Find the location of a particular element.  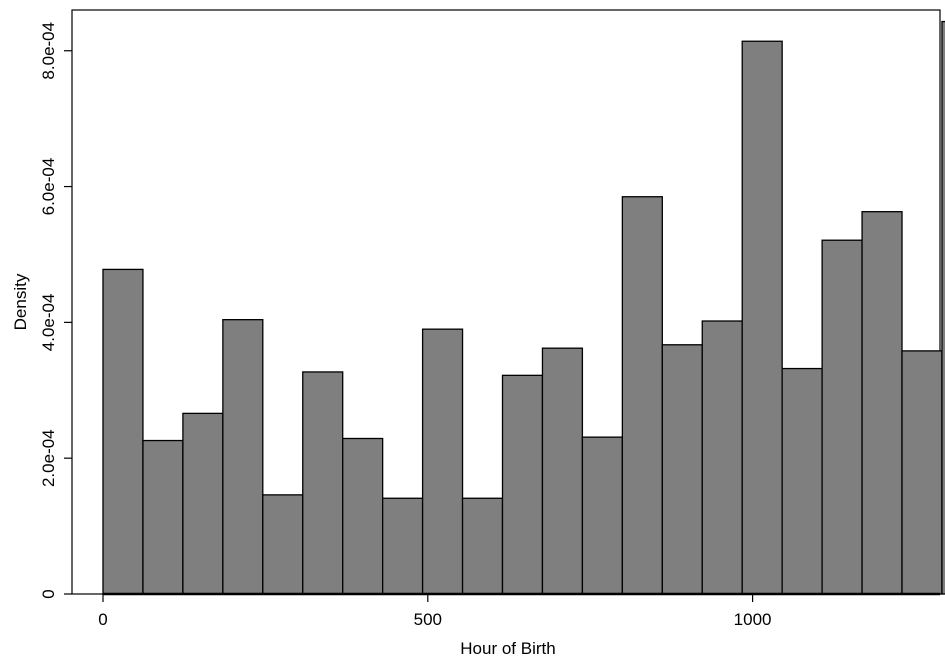

x-axis: 05001000150020002500 is located at coordinates (435, 611).